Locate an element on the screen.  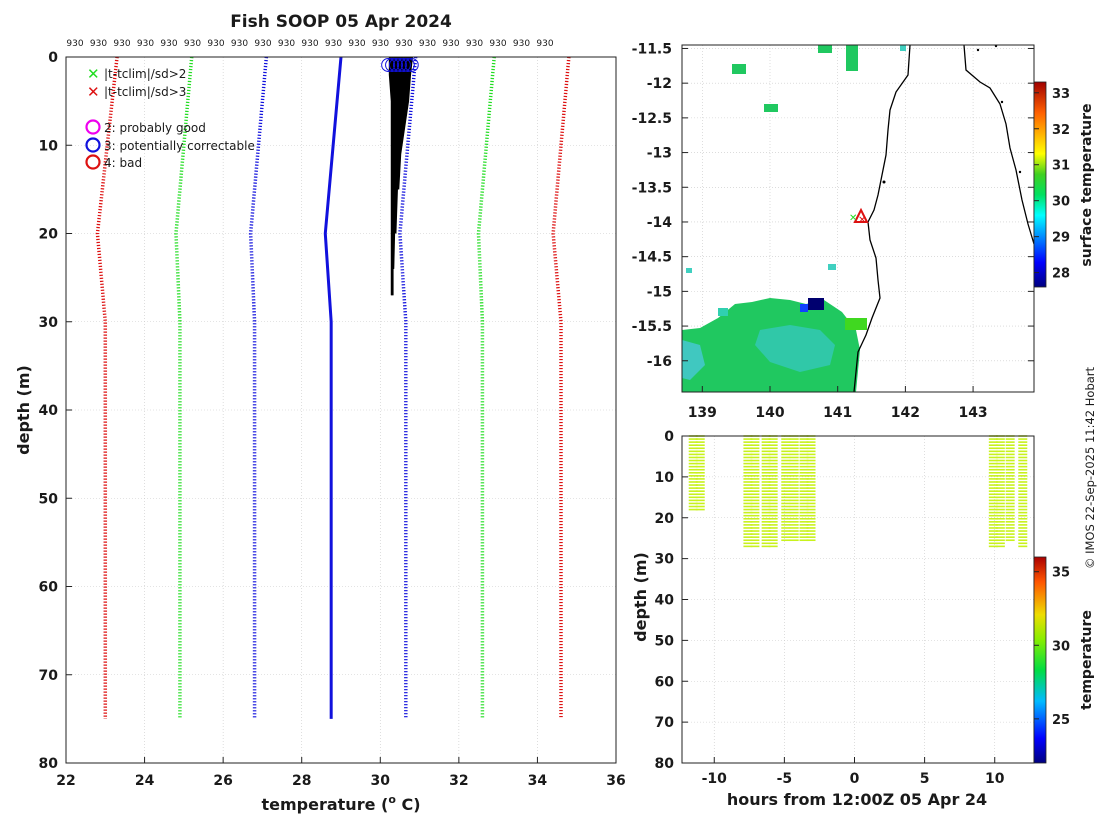
profile-y-tick-label: 60 is located at coordinates (49, 588).